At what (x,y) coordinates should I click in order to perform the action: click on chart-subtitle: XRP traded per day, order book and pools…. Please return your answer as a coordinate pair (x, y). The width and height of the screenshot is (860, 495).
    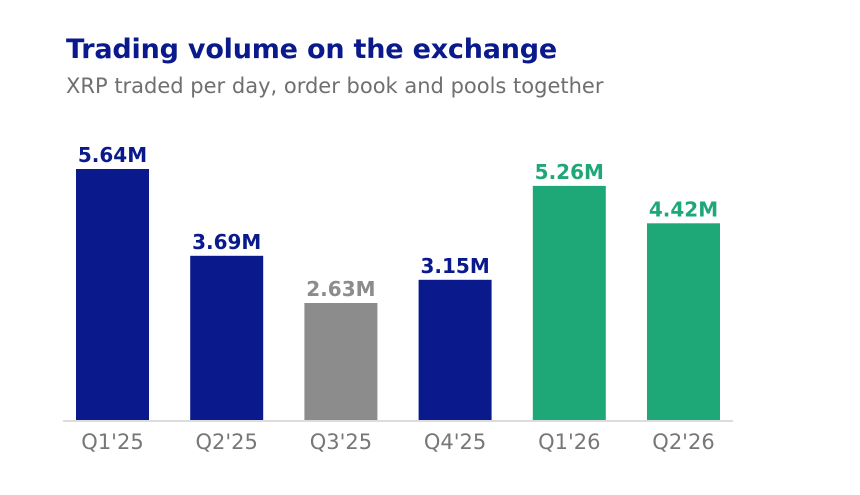
    Looking at the image, I should click on (335, 86).